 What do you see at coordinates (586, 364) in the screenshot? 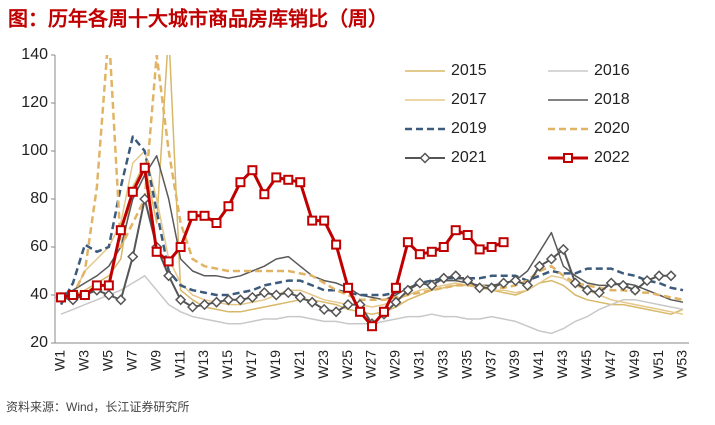
I see `x-tick-label: W45` at bounding box center [586, 364].